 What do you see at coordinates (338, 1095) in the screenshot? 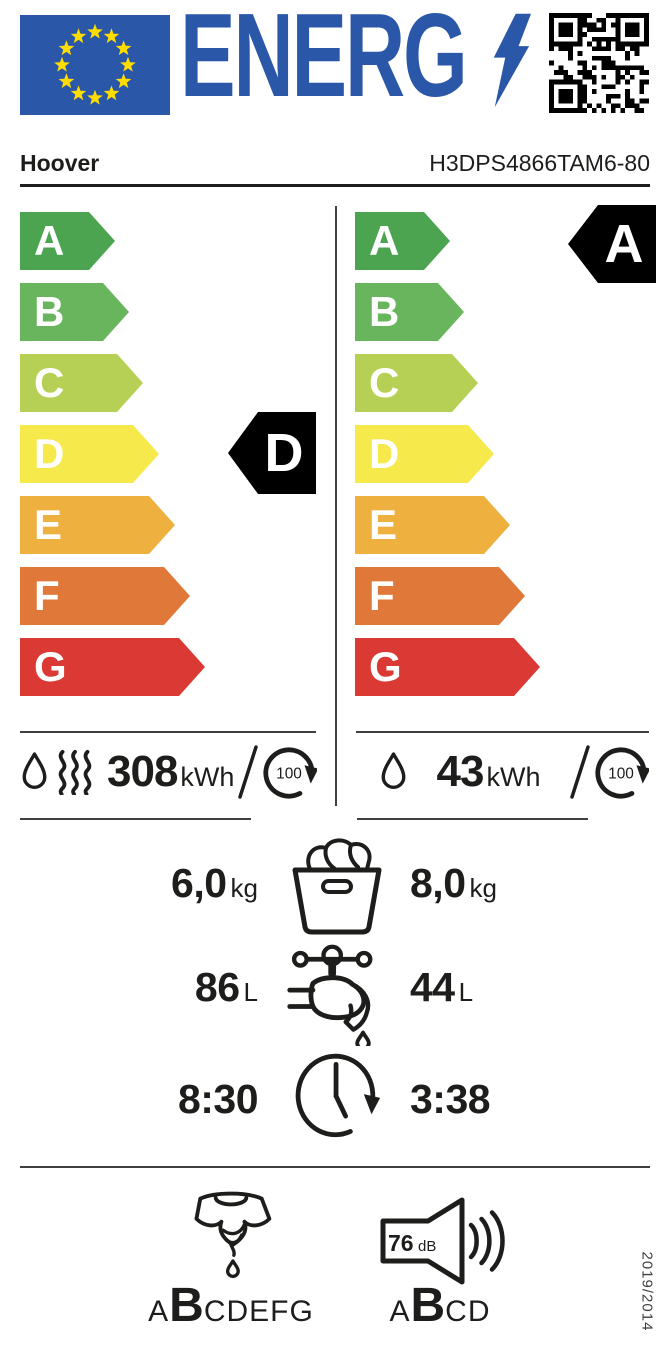
I see `clock-icon` at bounding box center [338, 1095].